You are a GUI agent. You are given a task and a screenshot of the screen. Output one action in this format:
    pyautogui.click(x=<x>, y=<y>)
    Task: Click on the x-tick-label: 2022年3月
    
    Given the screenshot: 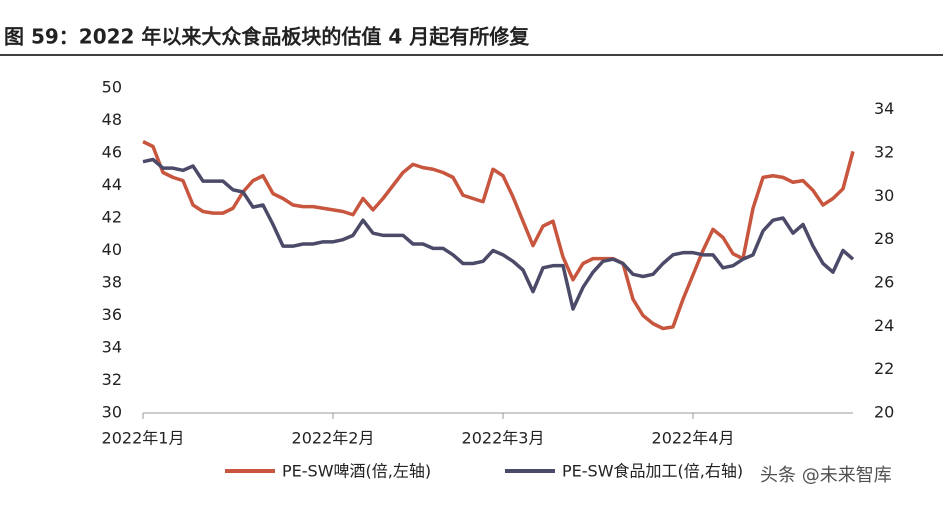 What is the action you would take?
    pyautogui.click(x=503, y=438)
    